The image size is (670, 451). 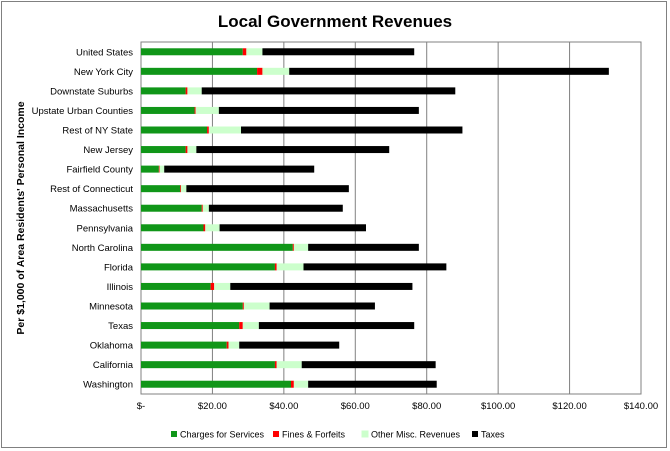 I want to click on chart-title: Local Government Revenues, so click(x=335, y=21).